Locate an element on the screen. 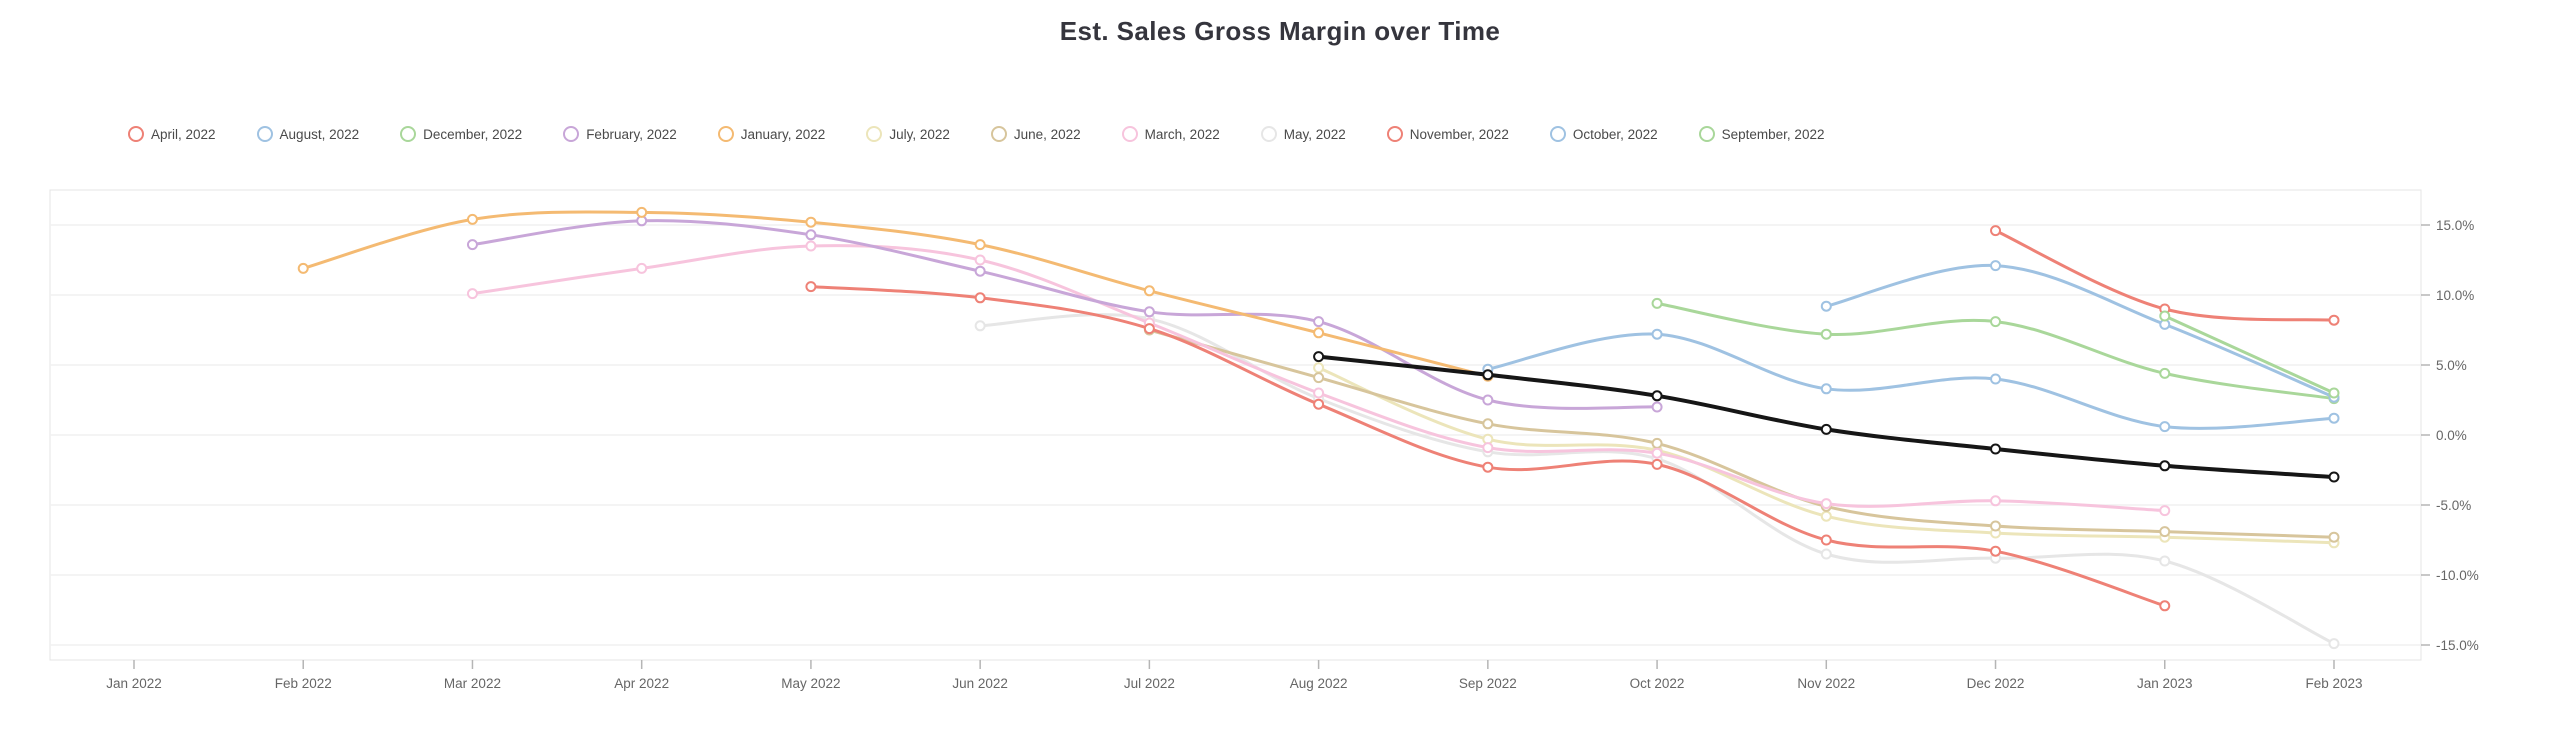 Image resolution: width=2560 pixels, height=731 pixels. legend-item-label: July, 2022 is located at coordinates (919, 134).